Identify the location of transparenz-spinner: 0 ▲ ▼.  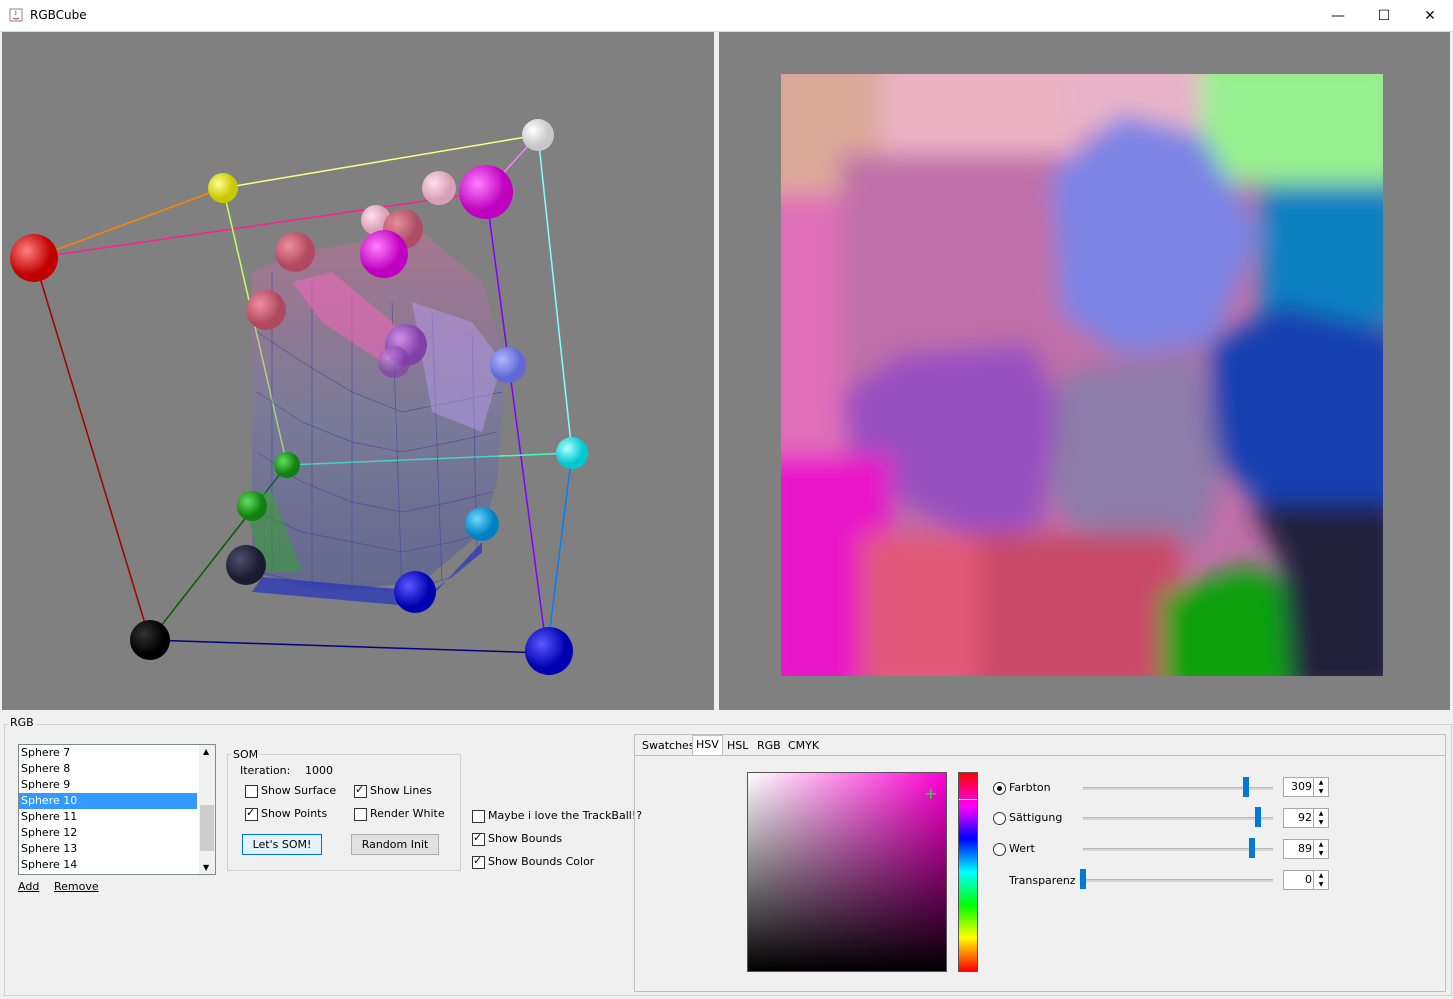
(1306, 880).